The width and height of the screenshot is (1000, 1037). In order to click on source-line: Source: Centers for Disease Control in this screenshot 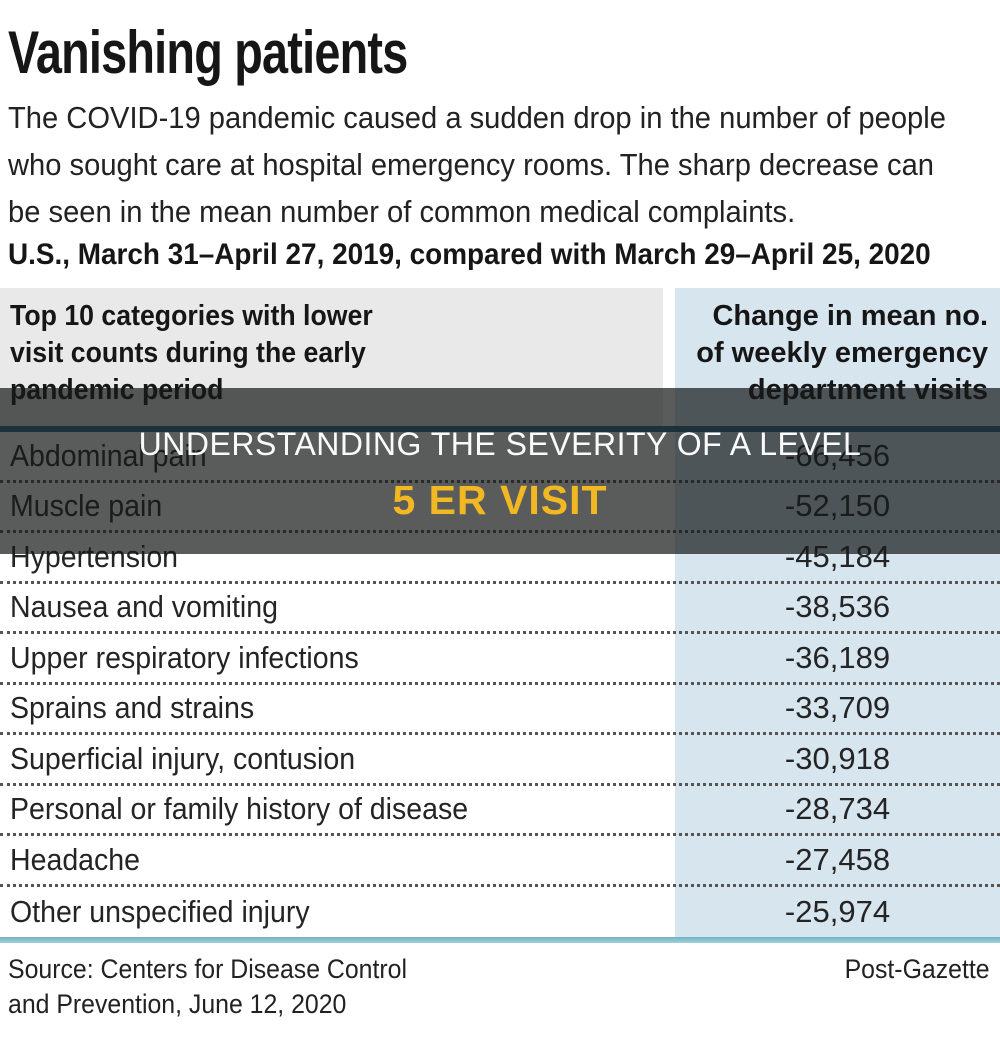, I will do `click(207, 969)`.